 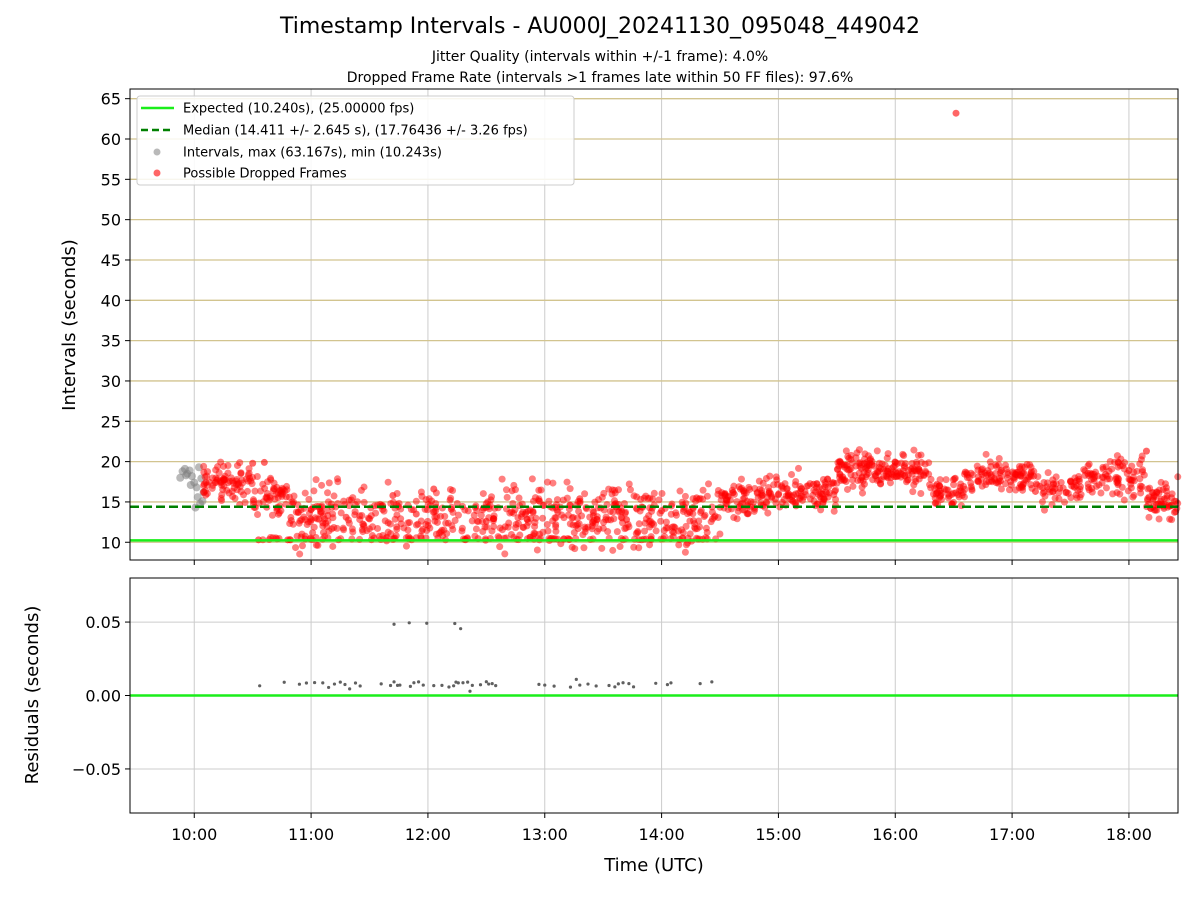 I want to click on y-tick-label: 30, so click(x=111, y=381).